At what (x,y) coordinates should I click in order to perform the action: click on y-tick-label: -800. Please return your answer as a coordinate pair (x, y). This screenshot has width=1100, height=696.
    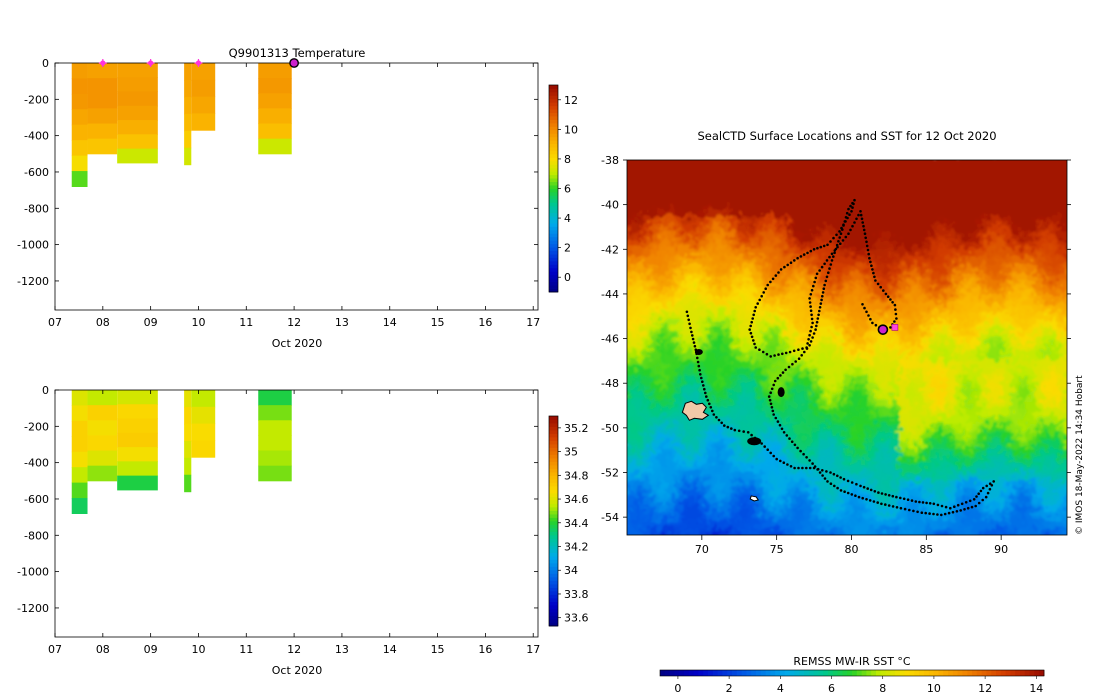
    Looking at the image, I should click on (36, 208).